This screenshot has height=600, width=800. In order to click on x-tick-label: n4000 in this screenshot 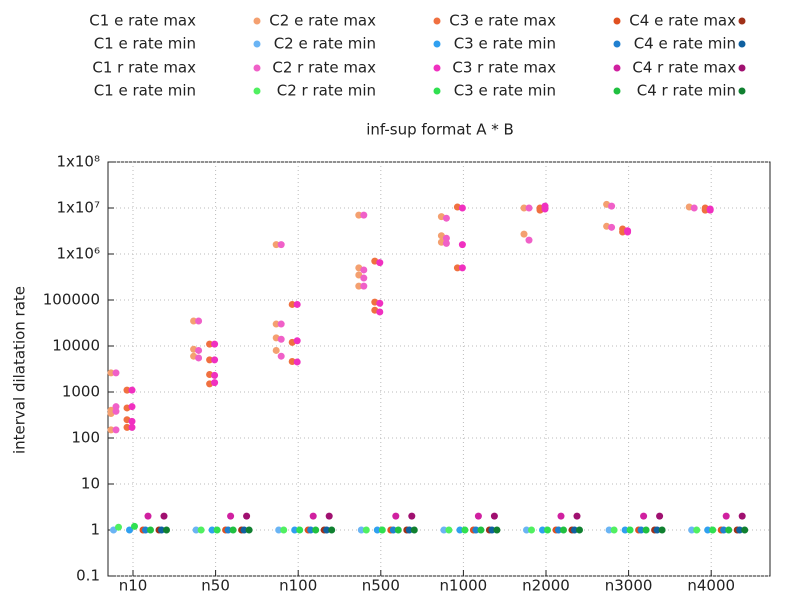, I will do `click(711, 586)`.